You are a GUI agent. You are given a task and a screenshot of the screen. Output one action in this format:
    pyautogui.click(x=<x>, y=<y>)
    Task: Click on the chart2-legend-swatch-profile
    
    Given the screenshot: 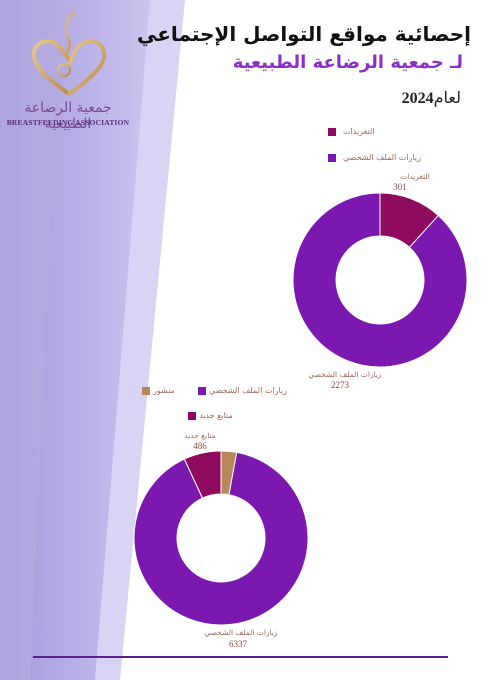 What is the action you would take?
    pyautogui.click(x=202, y=391)
    